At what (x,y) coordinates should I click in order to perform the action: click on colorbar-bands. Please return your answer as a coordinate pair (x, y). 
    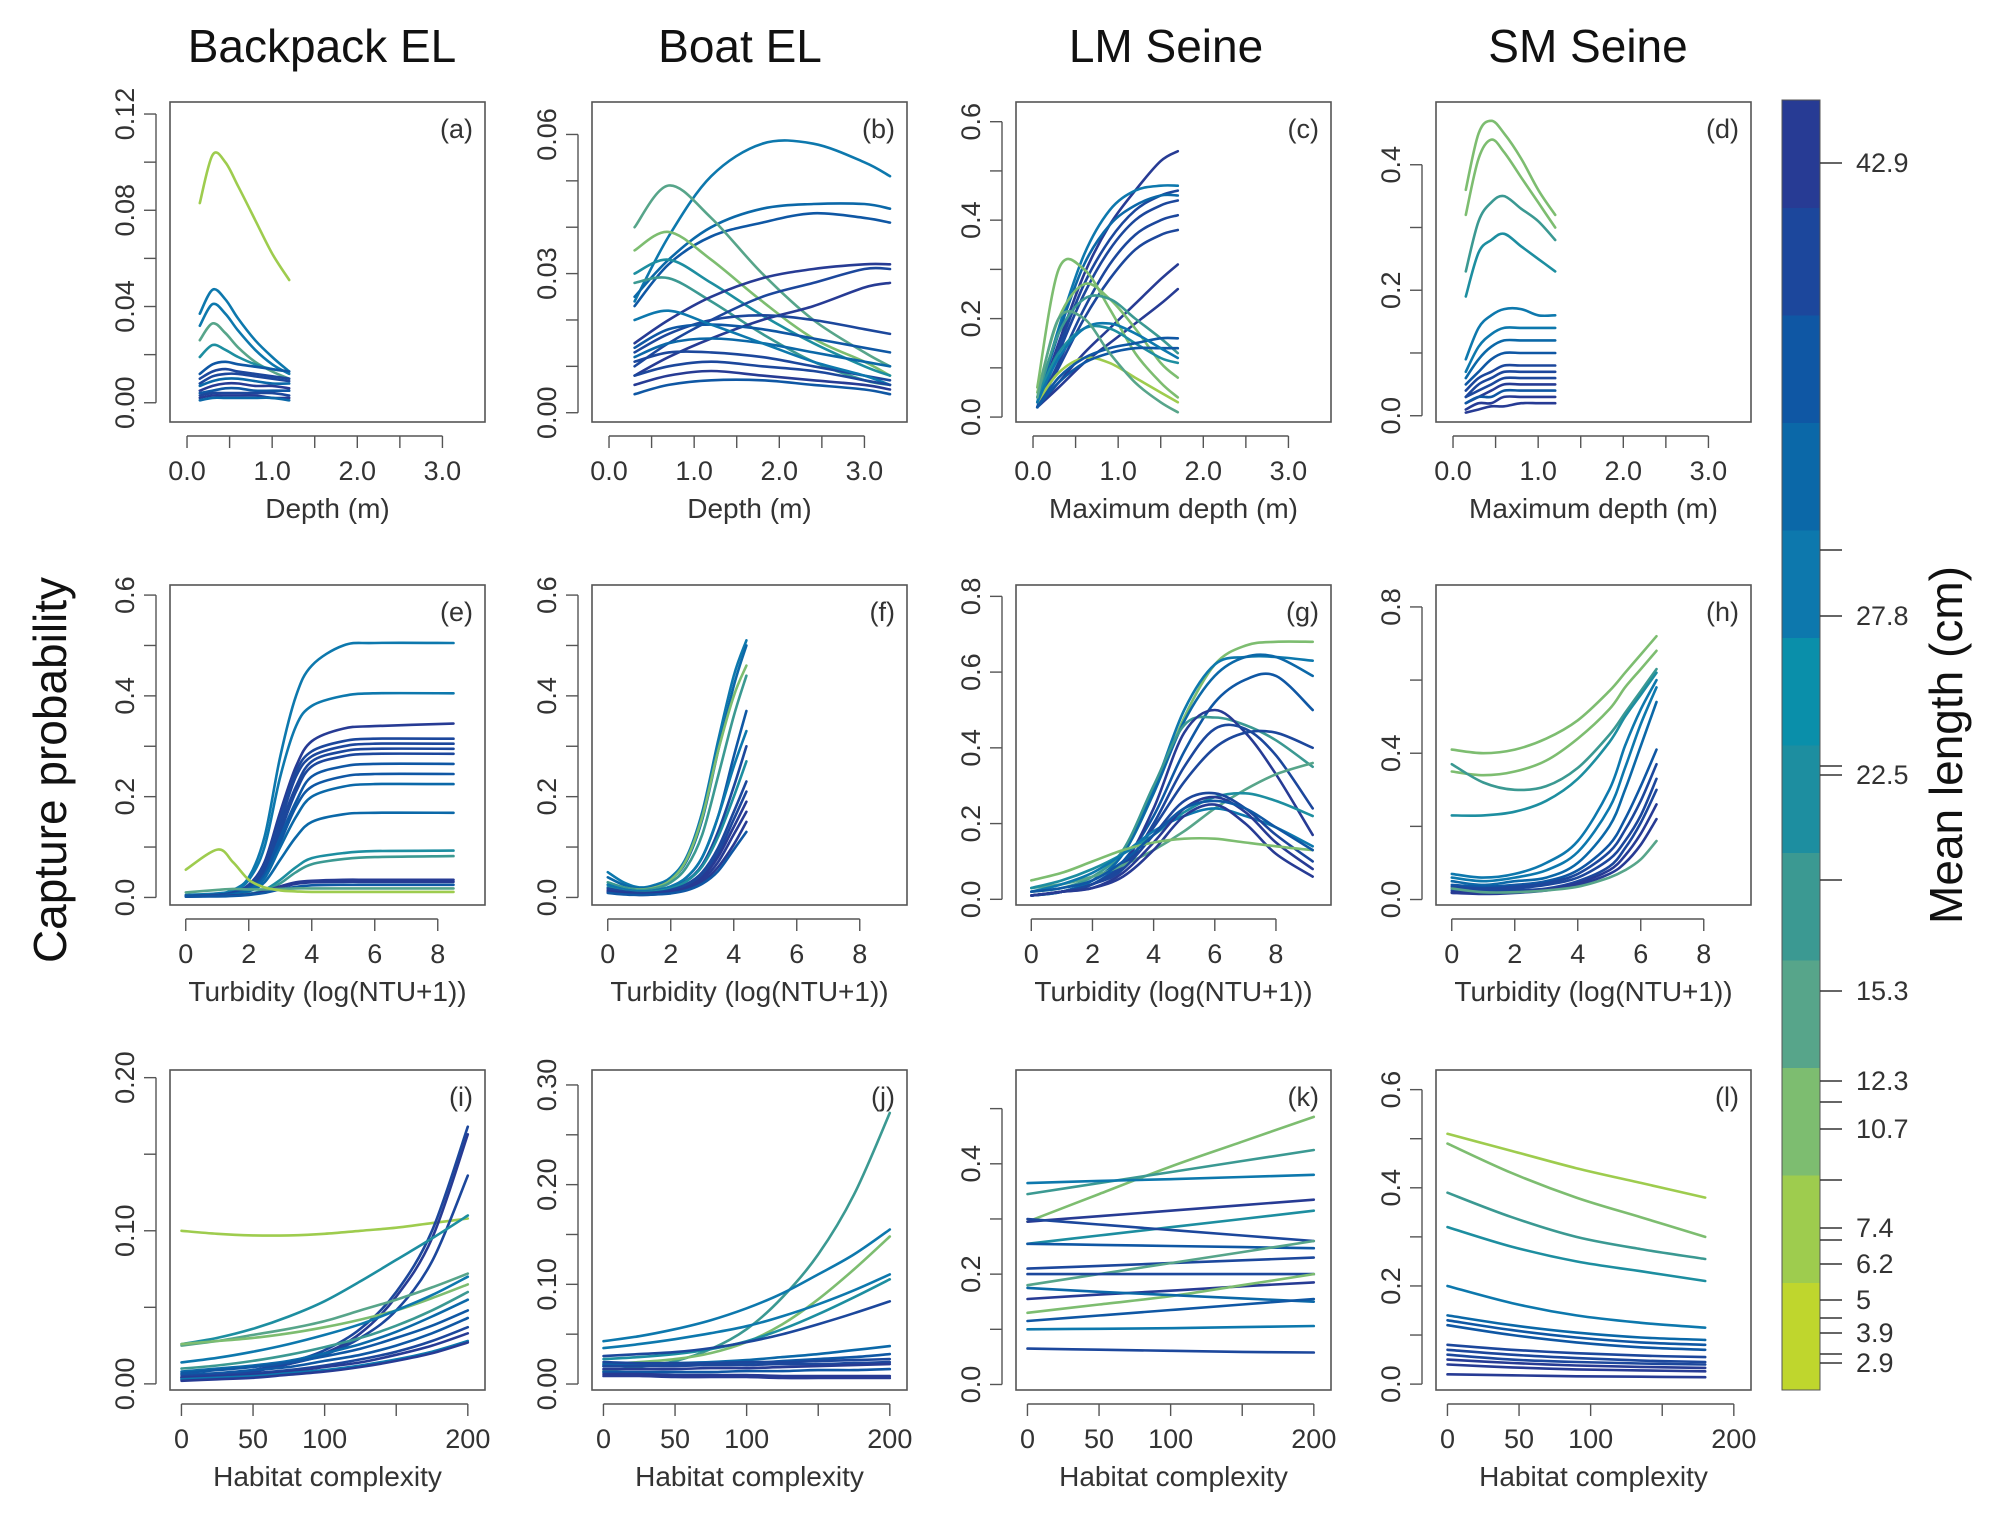
    Looking at the image, I should click on (1801, 745).